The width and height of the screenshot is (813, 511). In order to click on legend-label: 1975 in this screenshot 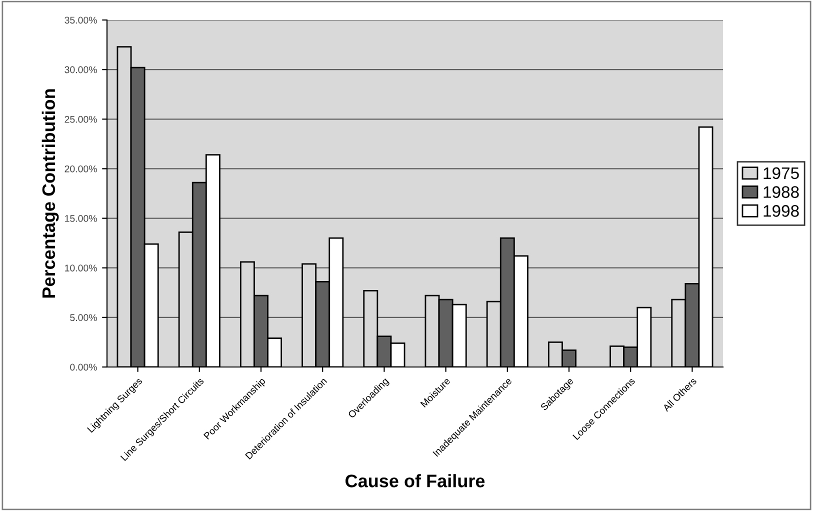, I will do `click(781, 173)`.